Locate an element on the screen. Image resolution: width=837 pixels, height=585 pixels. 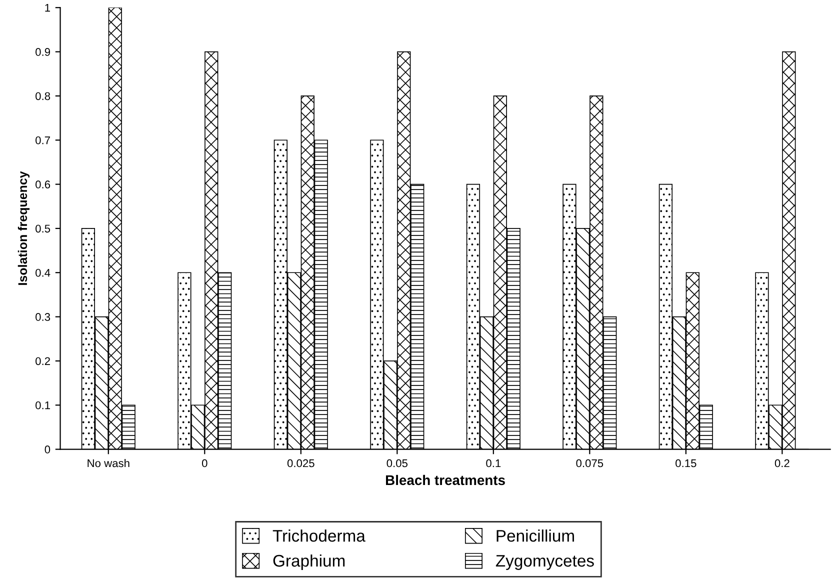
y-tick-label: 0 is located at coordinates (47, 450).